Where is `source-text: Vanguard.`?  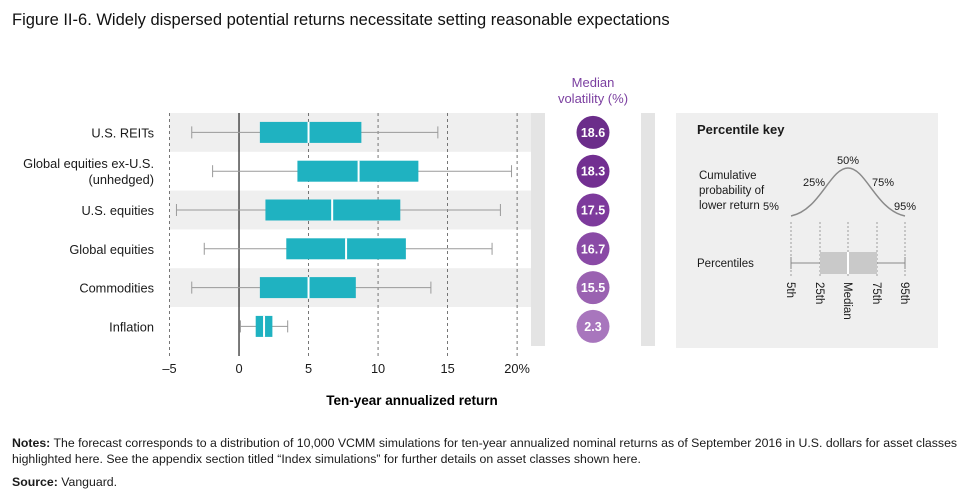 source-text: Vanguard. is located at coordinates (89, 482).